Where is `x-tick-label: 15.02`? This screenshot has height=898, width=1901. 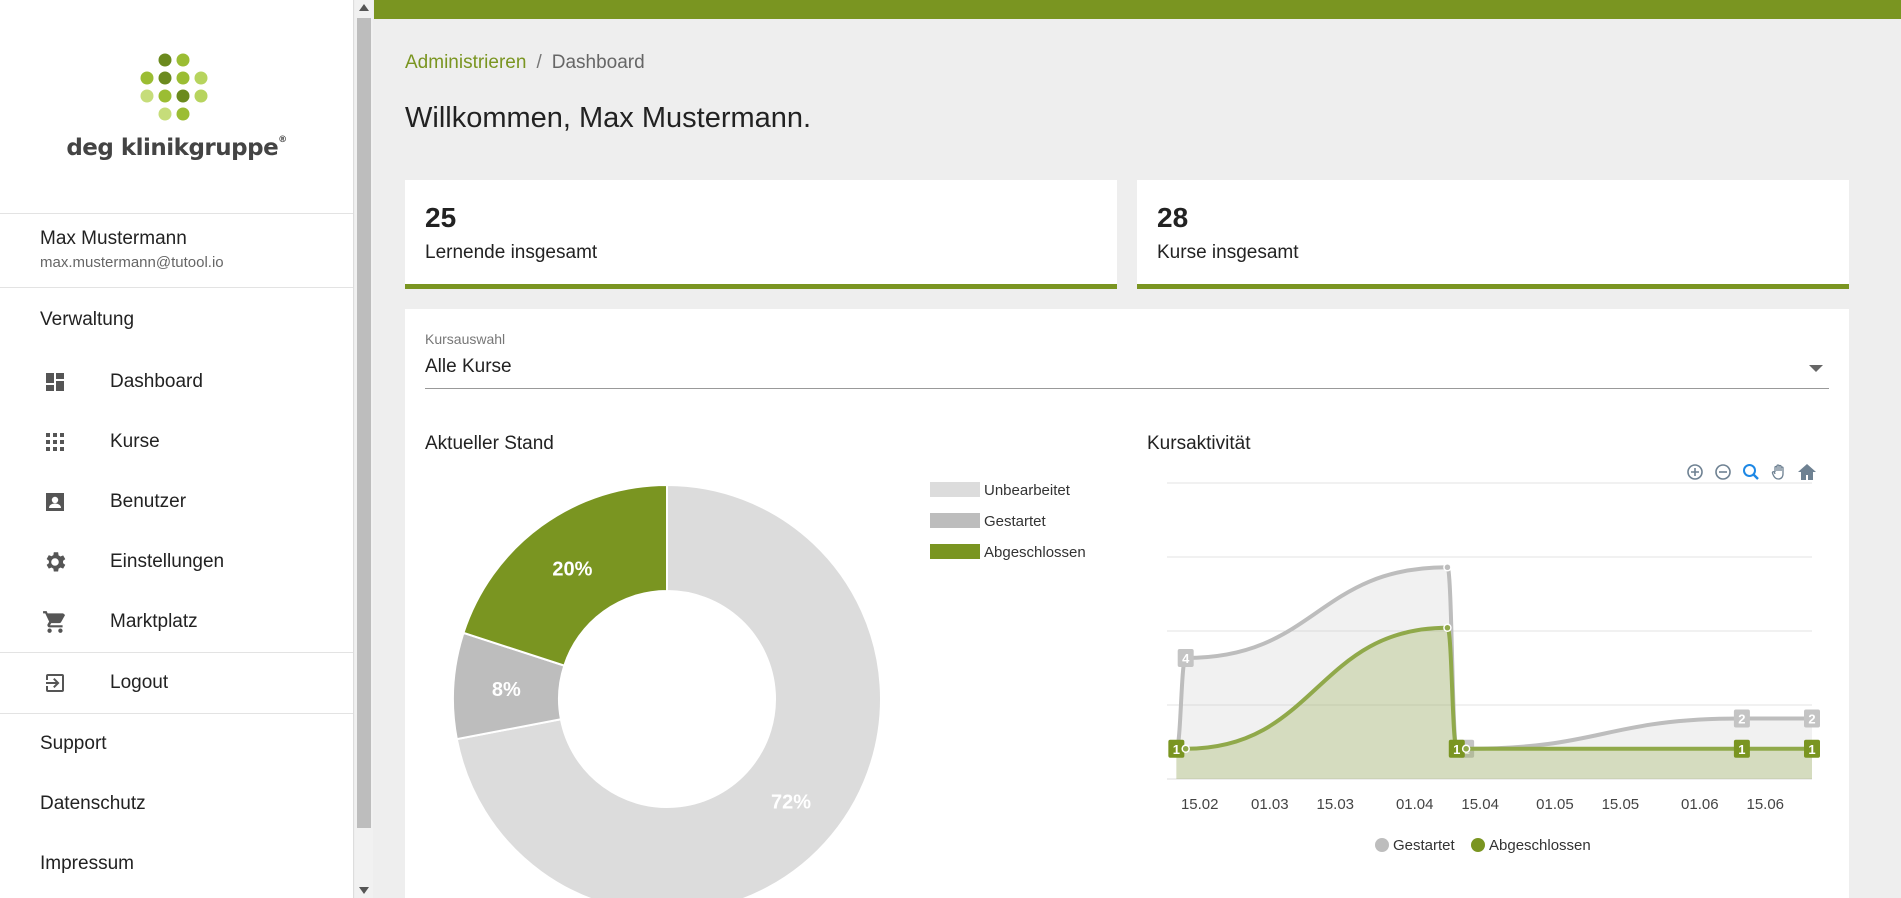 x-tick-label: 15.02 is located at coordinates (1200, 804).